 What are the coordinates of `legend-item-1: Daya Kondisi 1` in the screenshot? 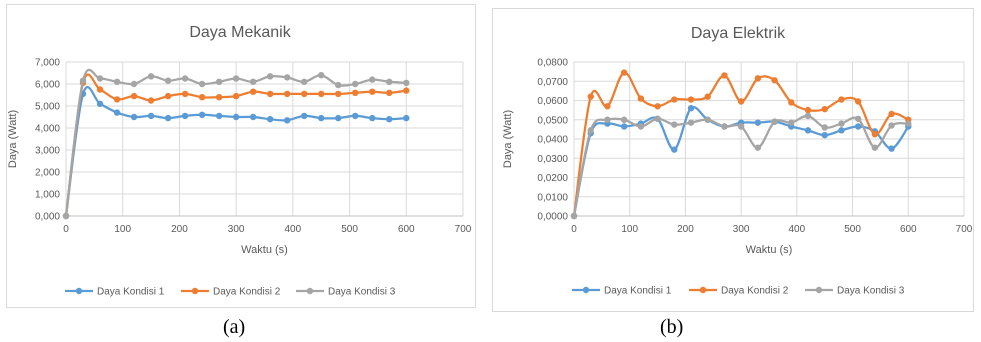 It's located at (115, 292).